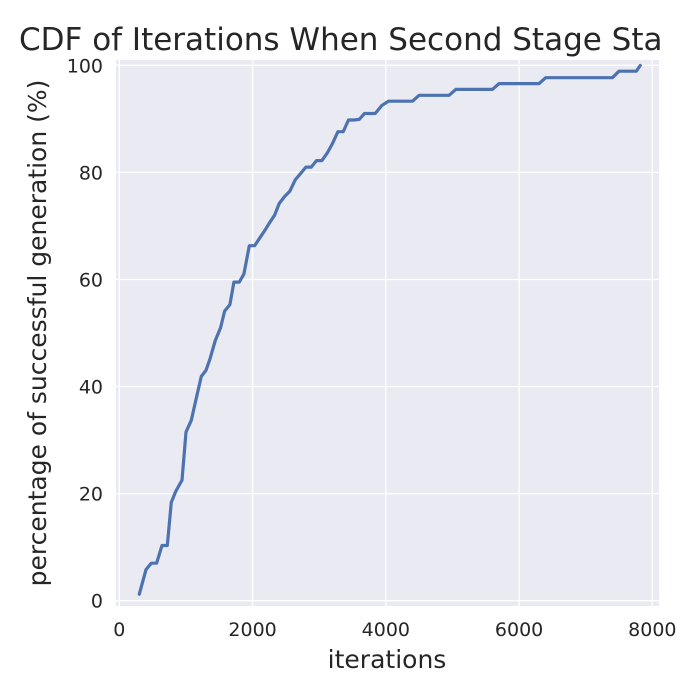 This screenshot has height=700, width=700. What do you see at coordinates (37, 333) in the screenshot?
I see `y-axis-label: percentage of successful generation (%)` at bounding box center [37, 333].